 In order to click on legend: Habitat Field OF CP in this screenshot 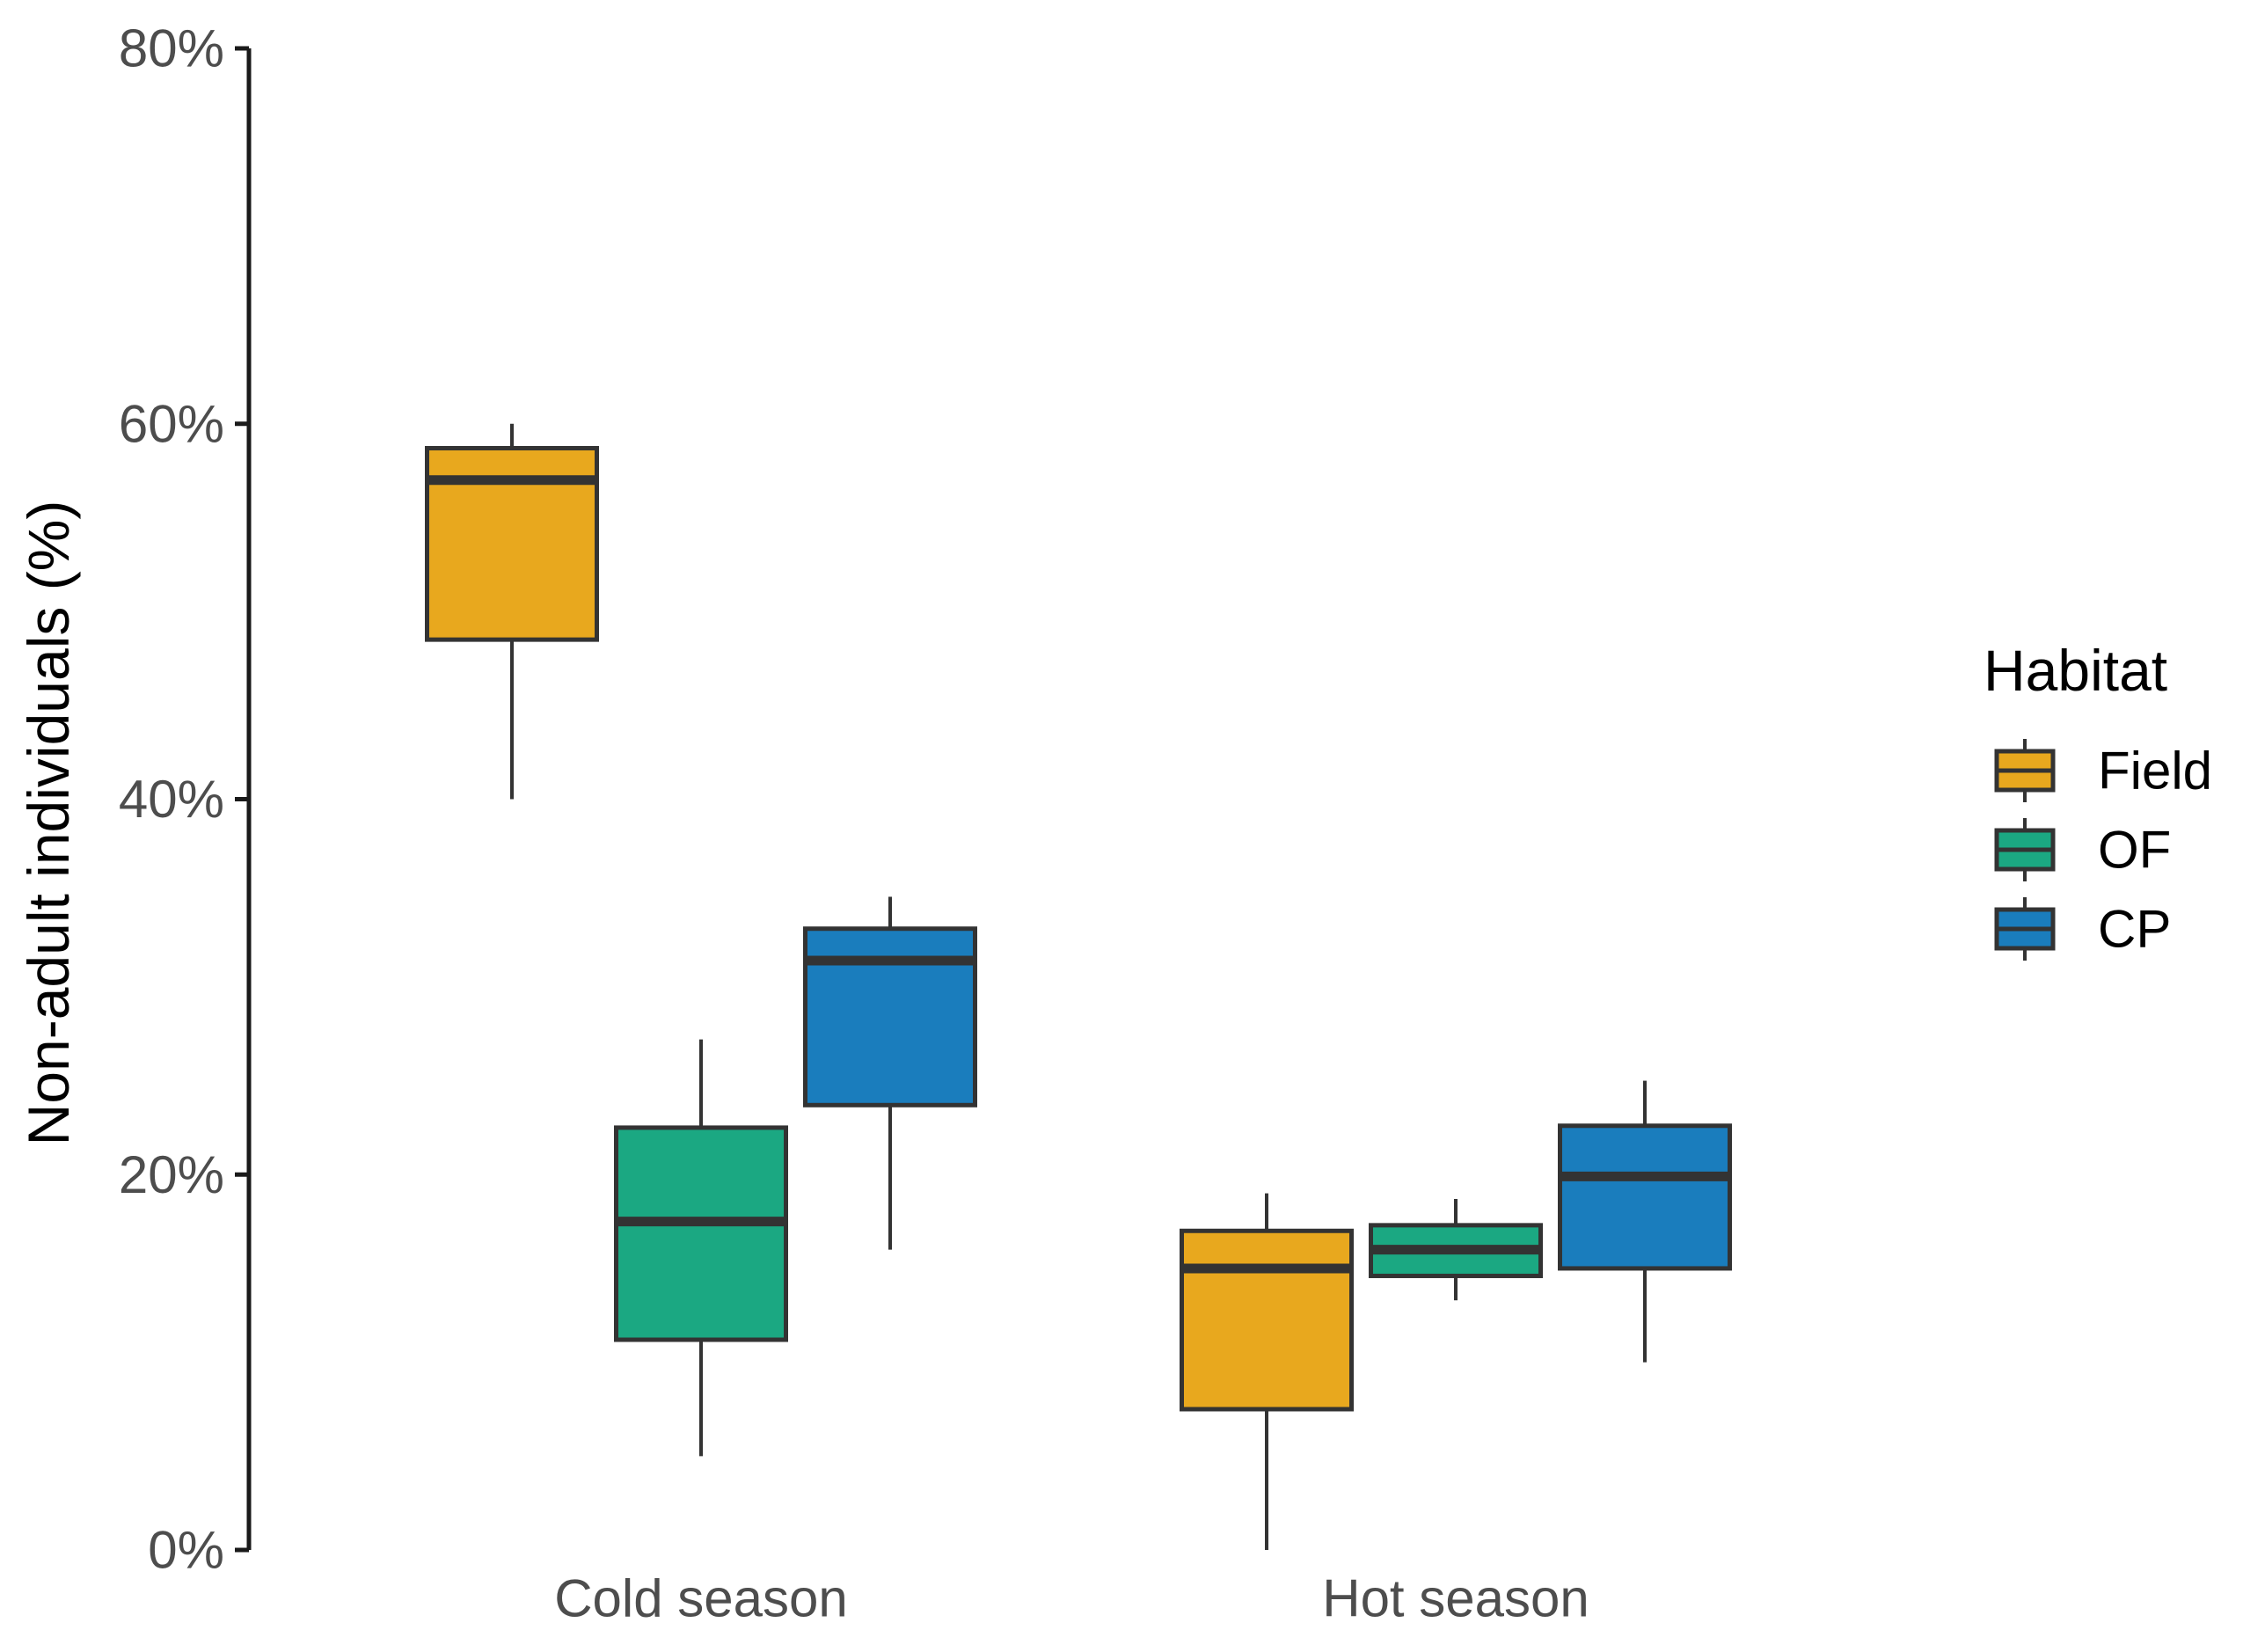, I will do `click(2098, 800)`.